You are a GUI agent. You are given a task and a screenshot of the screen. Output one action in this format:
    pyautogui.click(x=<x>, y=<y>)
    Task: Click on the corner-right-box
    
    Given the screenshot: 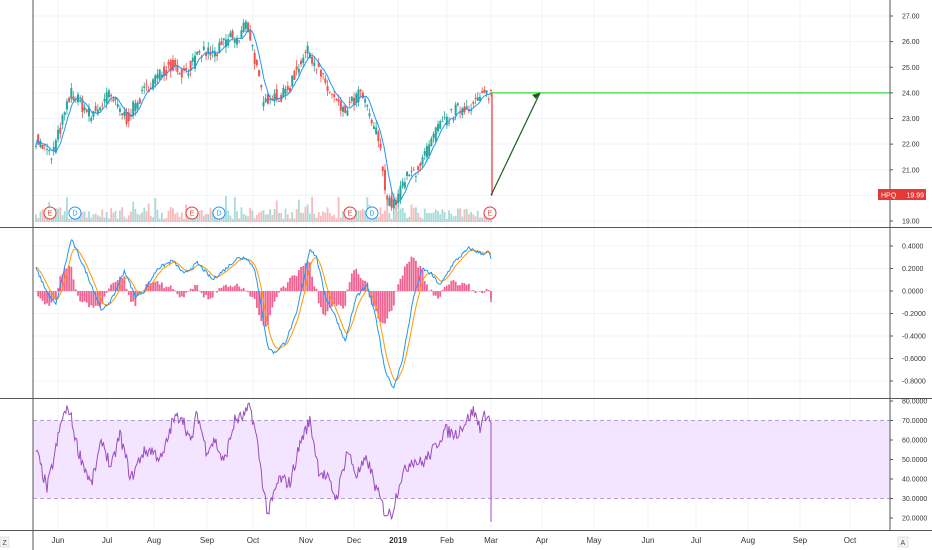 What is the action you would take?
    pyautogui.click(x=903, y=542)
    